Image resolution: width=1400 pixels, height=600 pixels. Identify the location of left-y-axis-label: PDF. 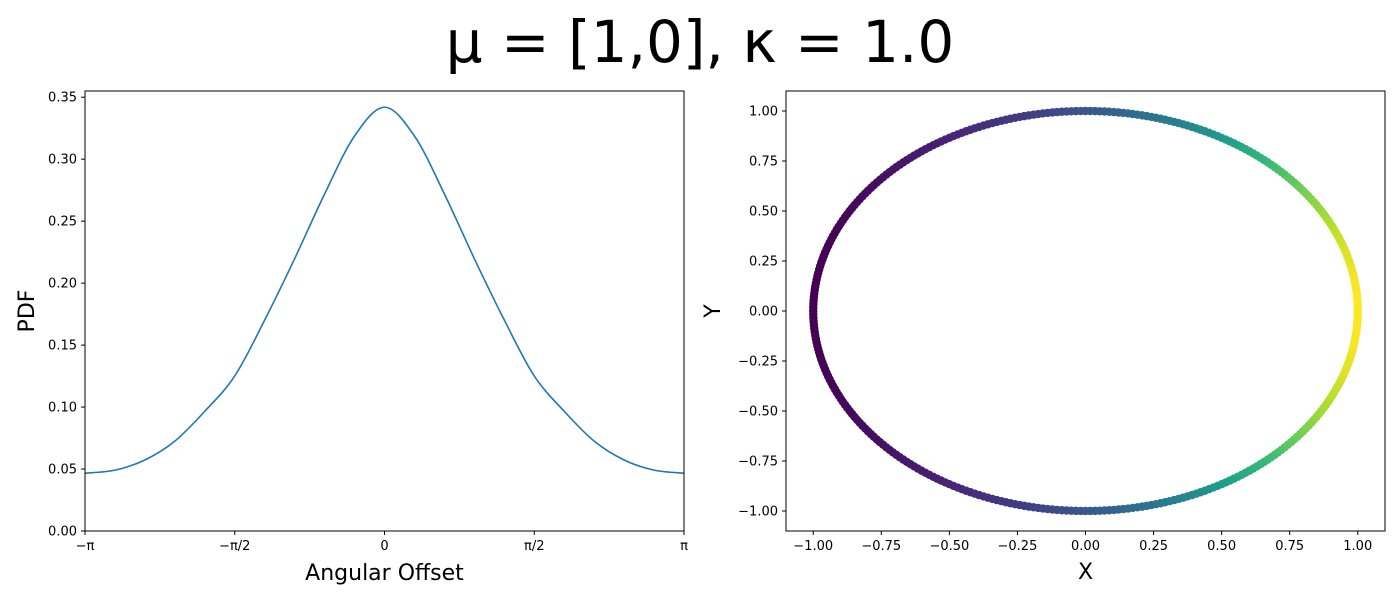
(27, 311).